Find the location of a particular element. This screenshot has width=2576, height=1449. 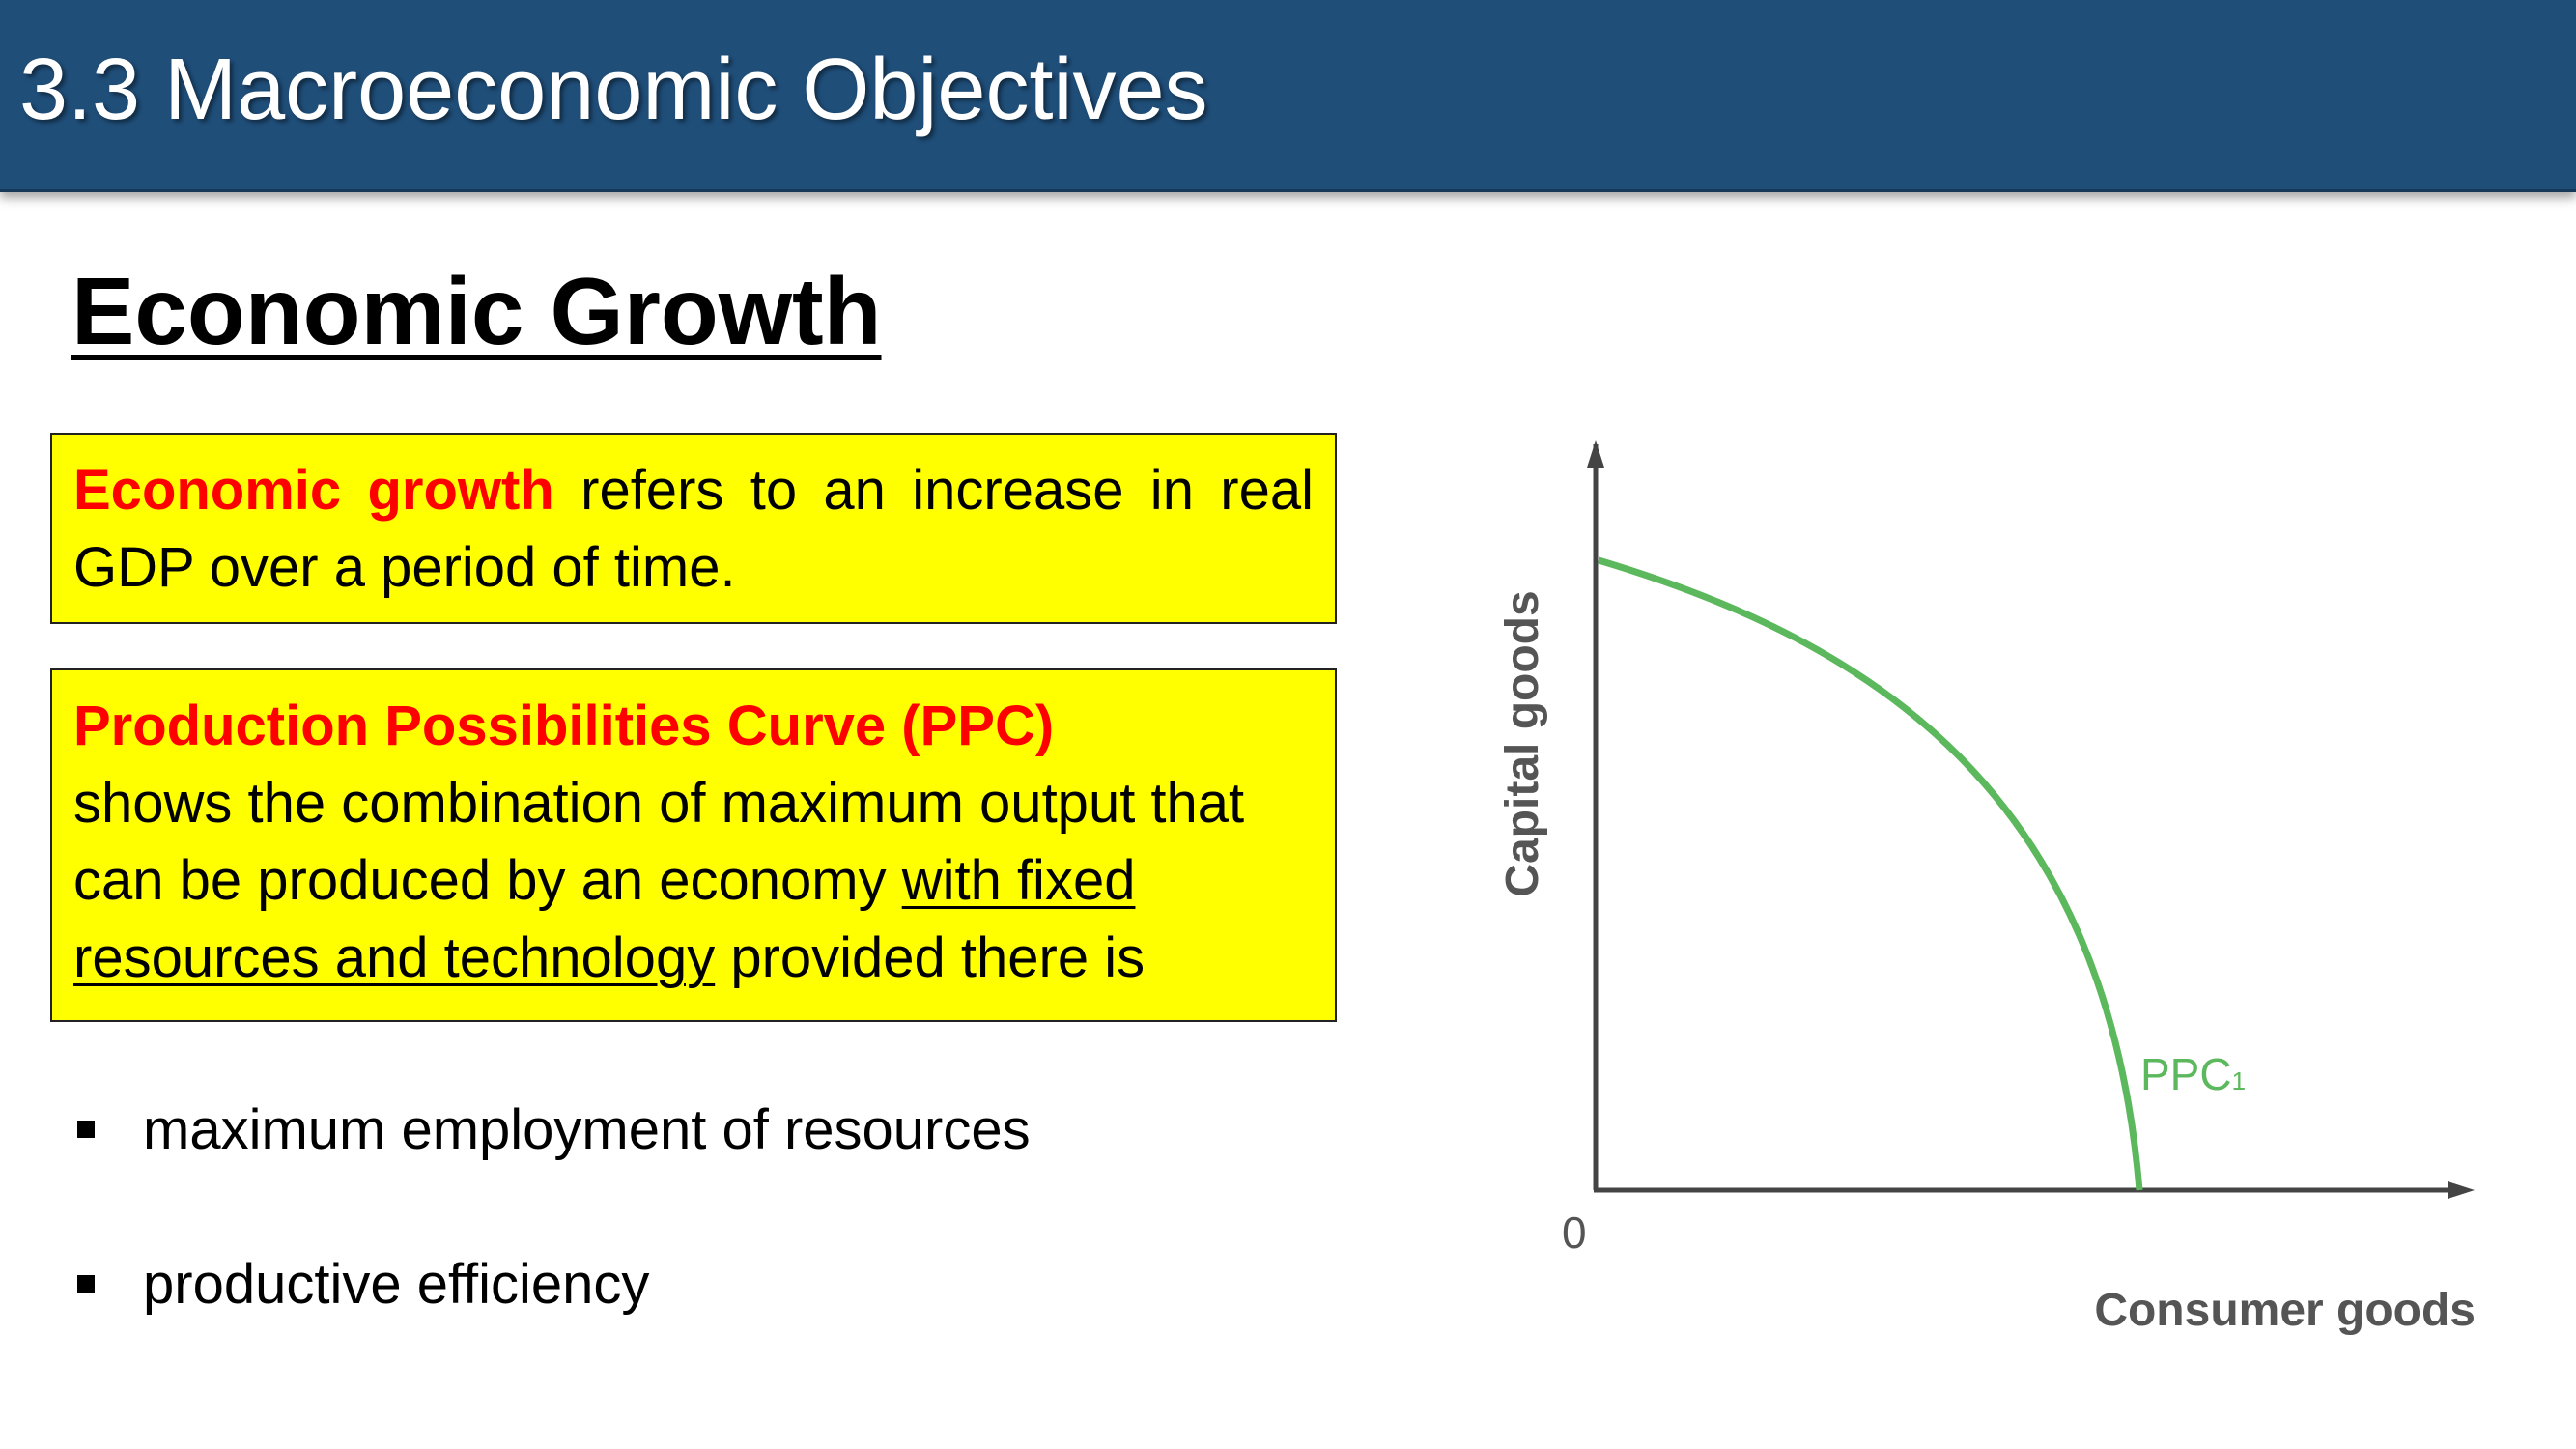

section-heading: Economic Growth is located at coordinates (476, 311).